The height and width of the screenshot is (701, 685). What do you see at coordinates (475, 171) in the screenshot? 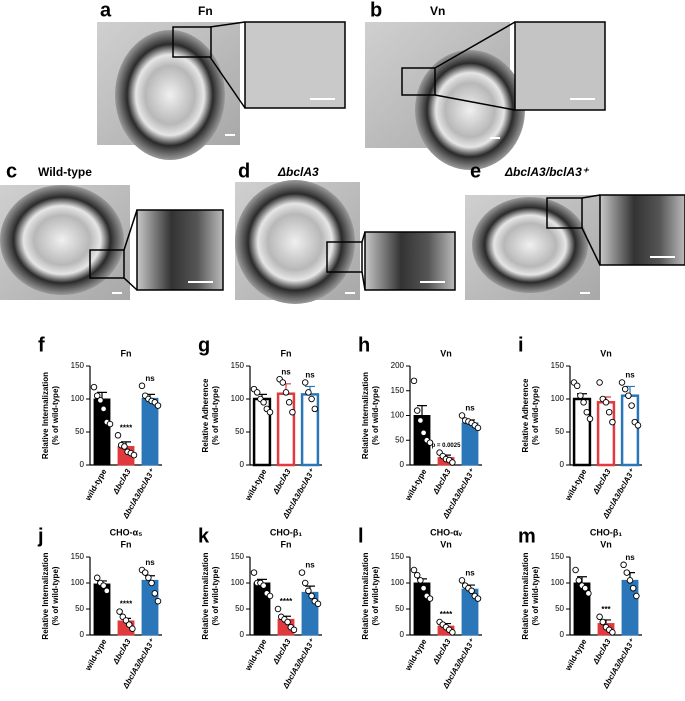
I see `panel-letter: e` at bounding box center [475, 171].